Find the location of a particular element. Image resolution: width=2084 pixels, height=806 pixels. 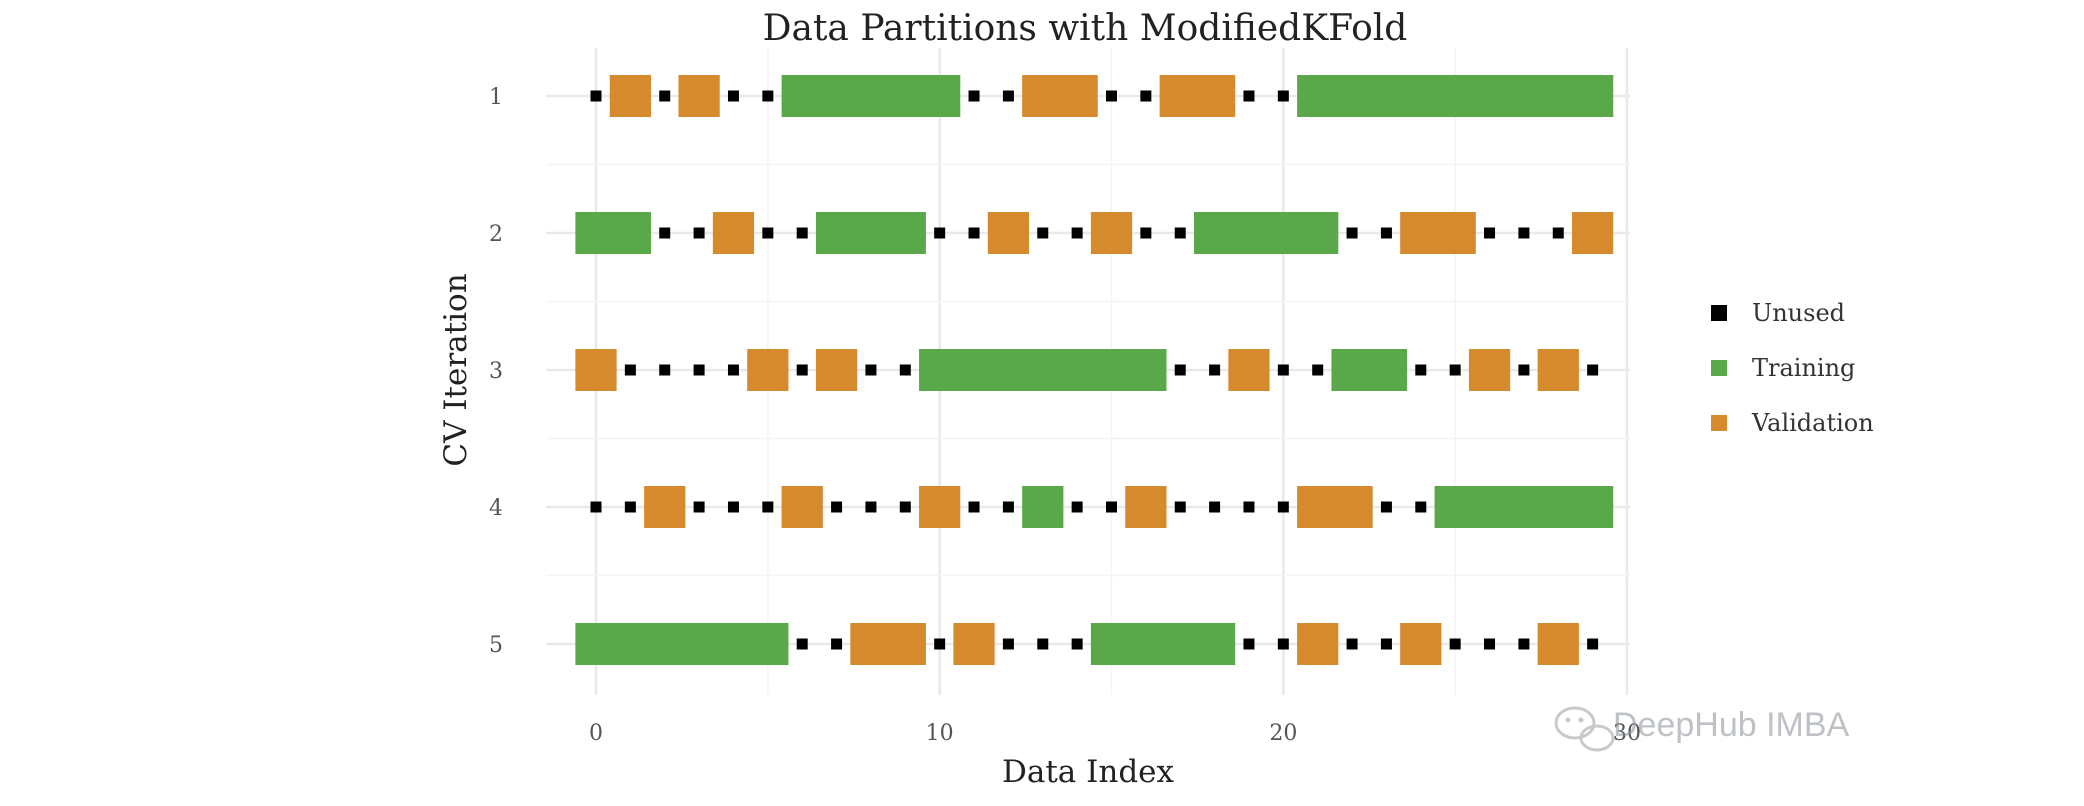

x-tick-labels: 0 10 20 30 is located at coordinates (1115, 733).